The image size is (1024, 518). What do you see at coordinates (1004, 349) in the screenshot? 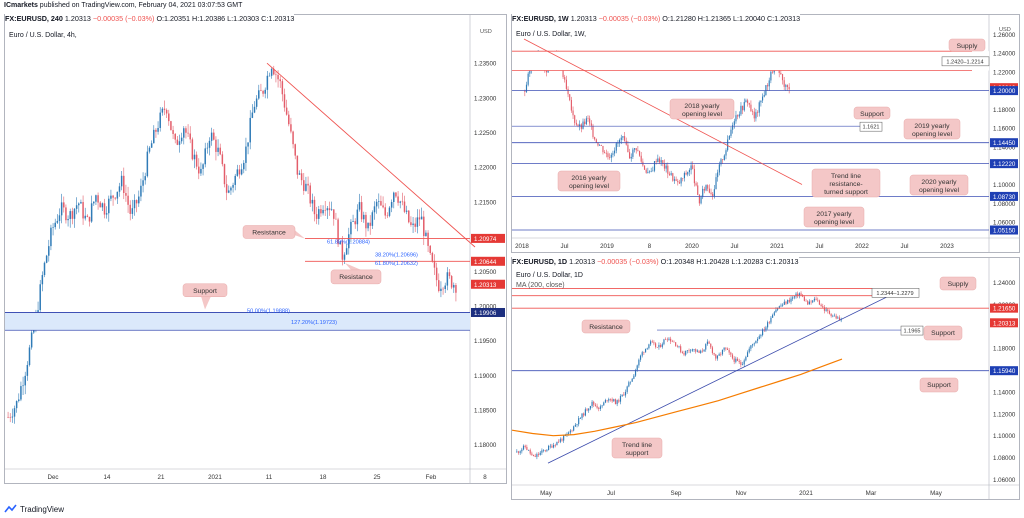
I see `y-tick-label: 1.18000` at bounding box center [1004, 349].